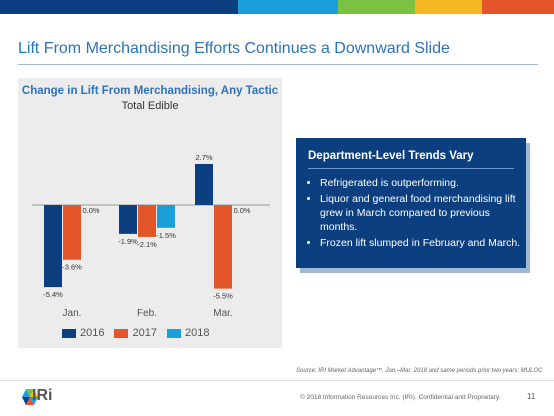 The image size is (554, 416). Describe the element at coordinates (203, 157) in the screenshot. I see `data-label: 2.7%` at that location.